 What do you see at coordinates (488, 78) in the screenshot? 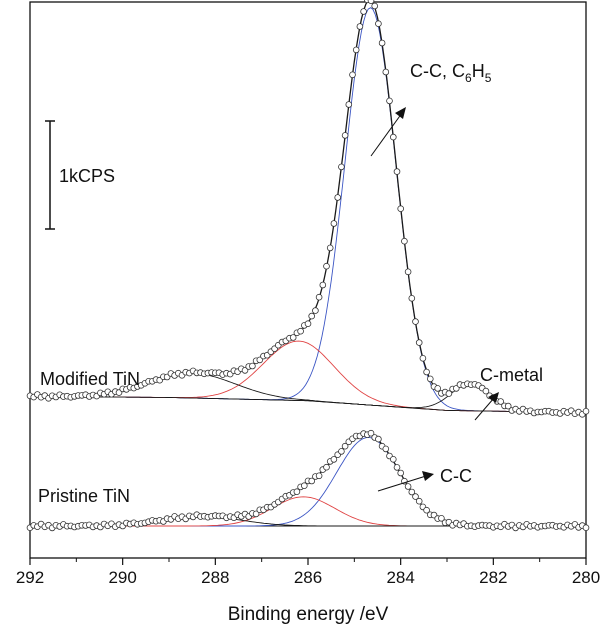
I see `annotation-cc-sub2: 5` at bounding box center [488, 78].